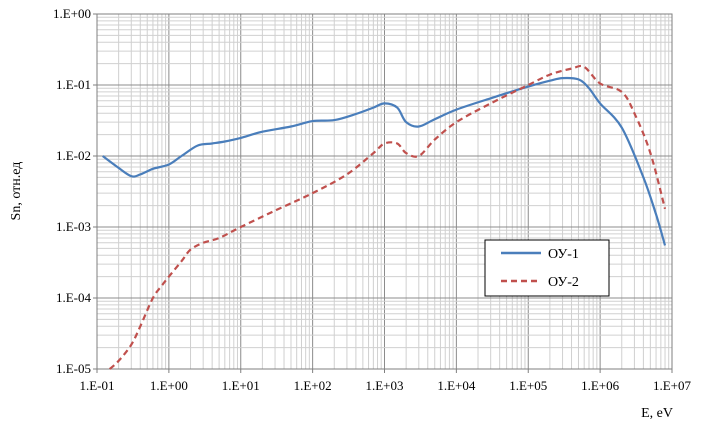  What do you see at coordinates (73, 155) in the screenshot?
I see `y-tick-label: 1.E-02` at bounding box center [73, 155].